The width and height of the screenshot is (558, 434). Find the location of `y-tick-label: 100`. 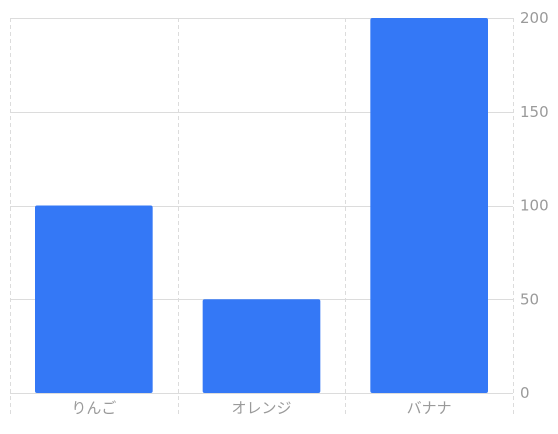

y-tick-label: 100 is located at coordinates (534, 206).